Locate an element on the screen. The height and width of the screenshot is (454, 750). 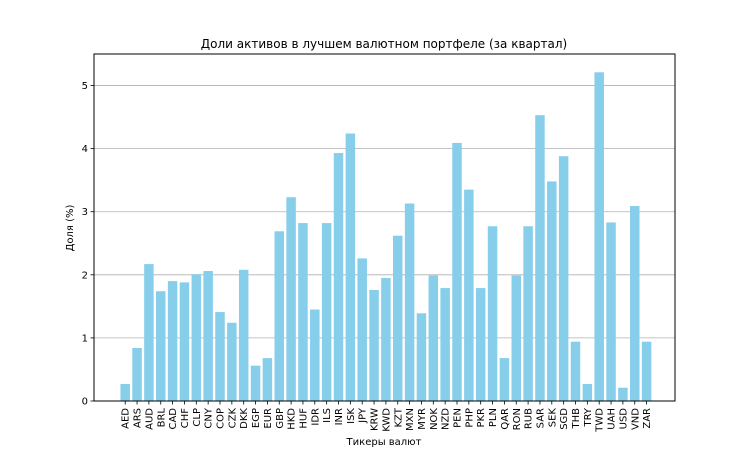
y-axis-ticks: 0 1 2 3 4 5 is located at coordinates (88, 244).